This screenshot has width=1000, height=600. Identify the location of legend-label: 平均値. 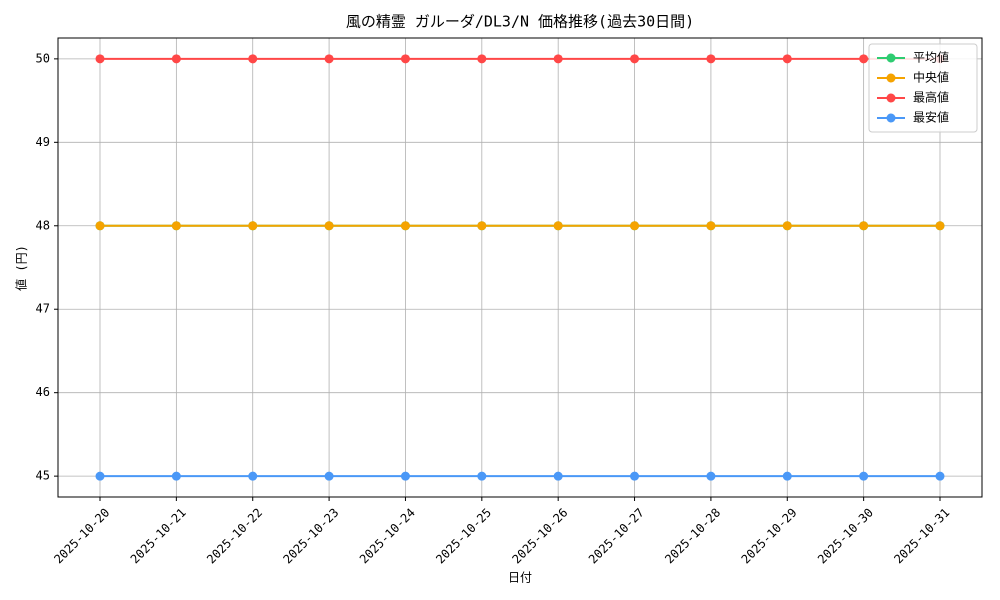
(931, 57).